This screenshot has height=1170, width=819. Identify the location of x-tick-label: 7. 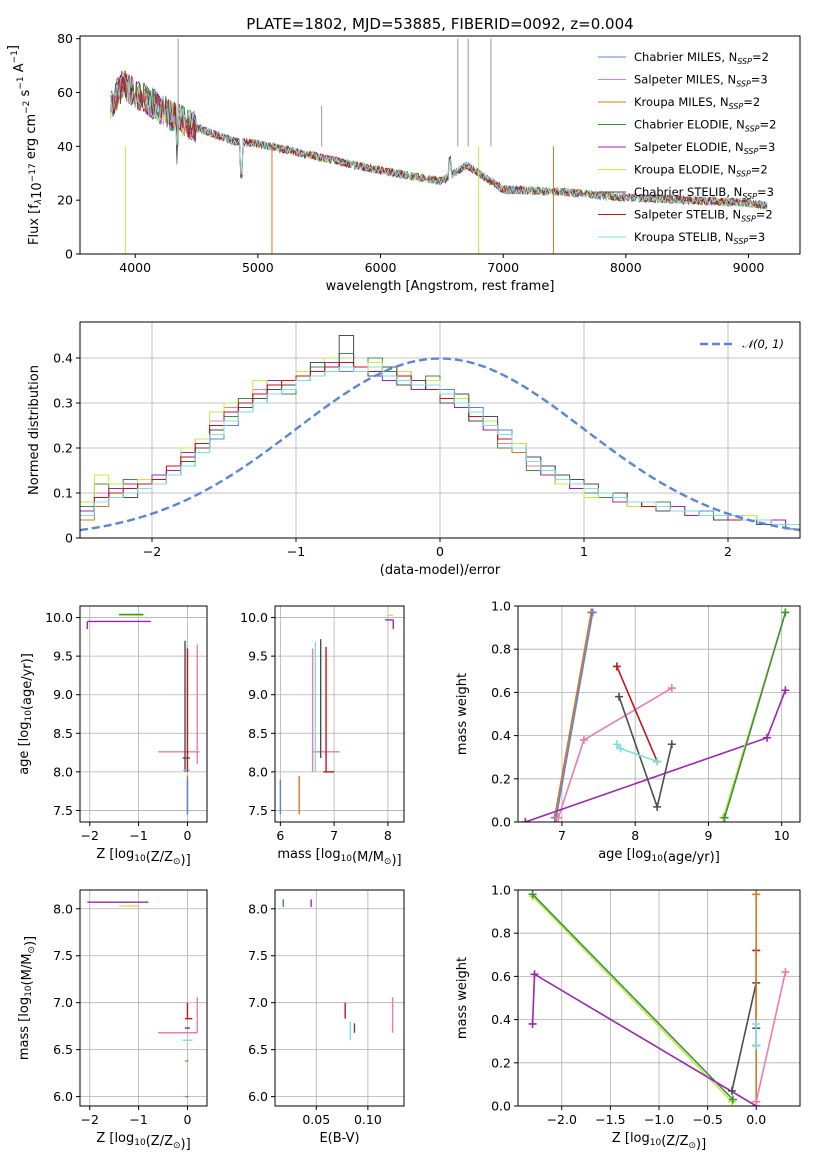
(334, 835).